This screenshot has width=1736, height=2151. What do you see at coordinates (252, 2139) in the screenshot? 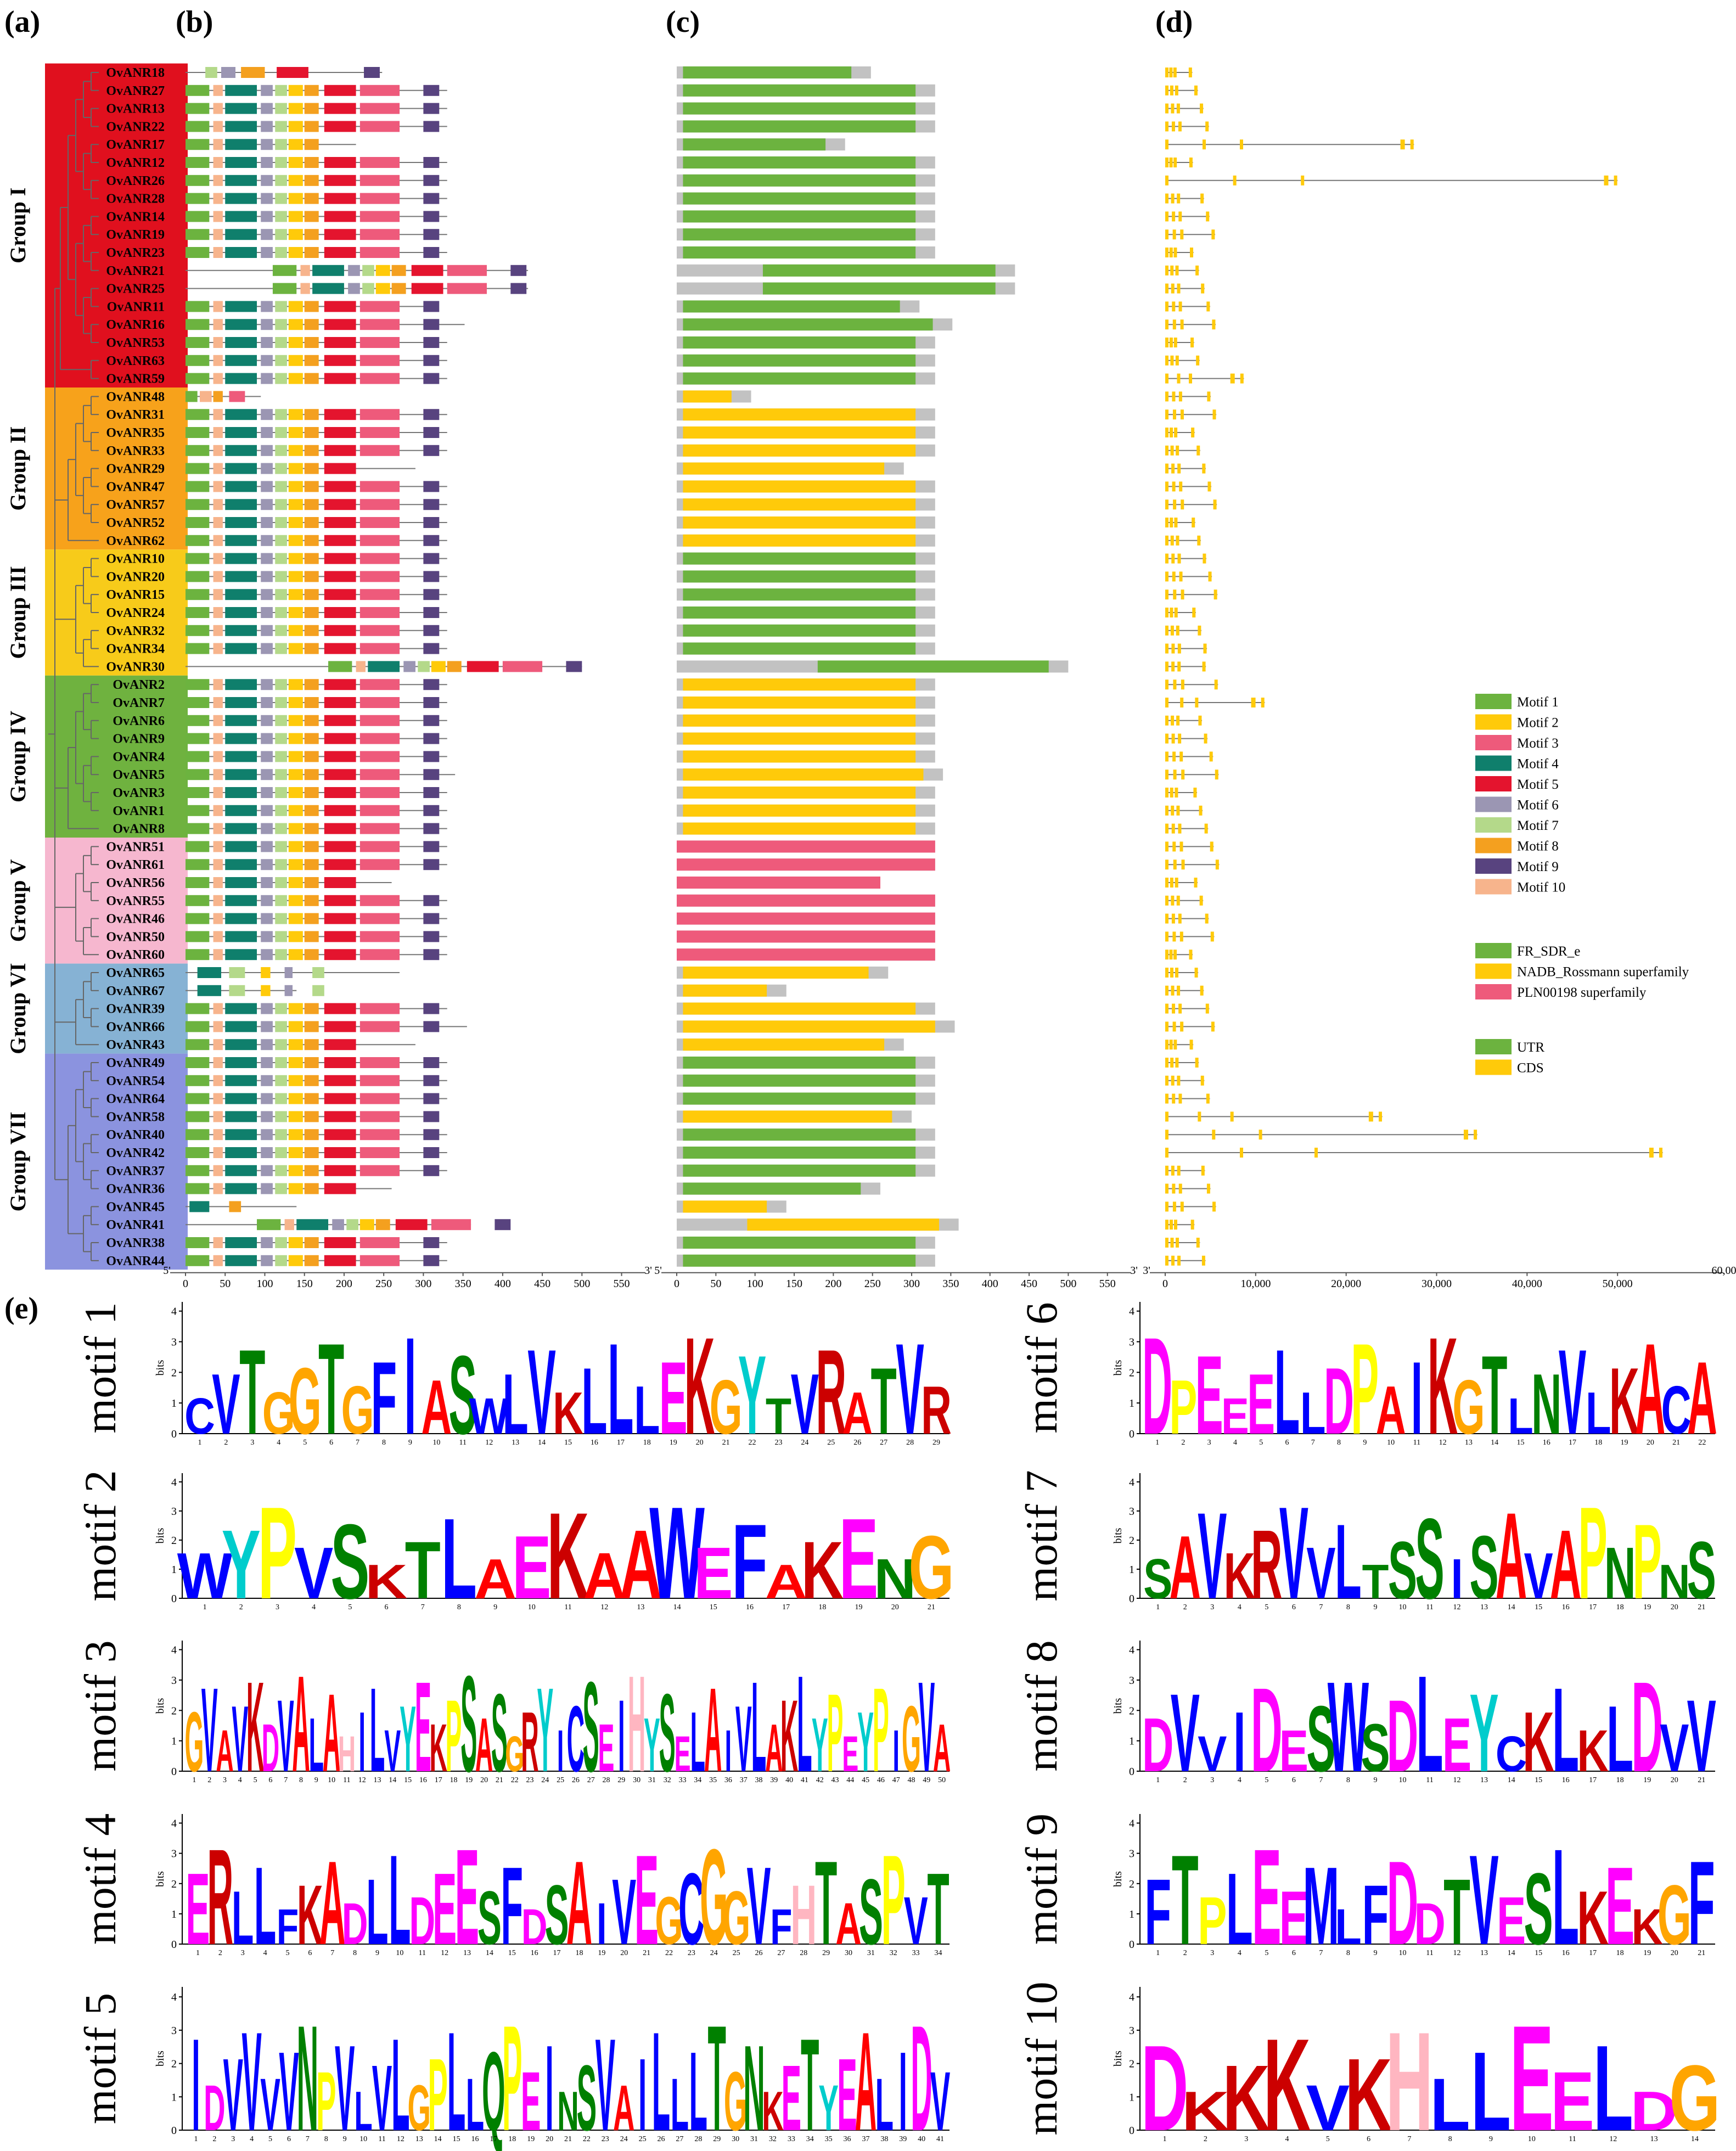
I see `logo-position-label: 4` at bounding box center [252, 2139].